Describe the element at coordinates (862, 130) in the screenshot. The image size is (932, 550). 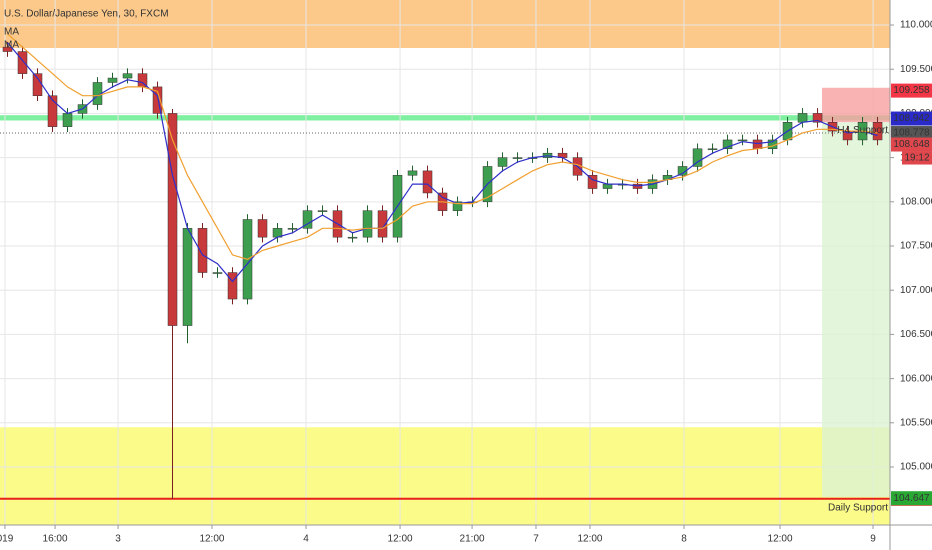
I see `annotation: H4 Support` at that location.